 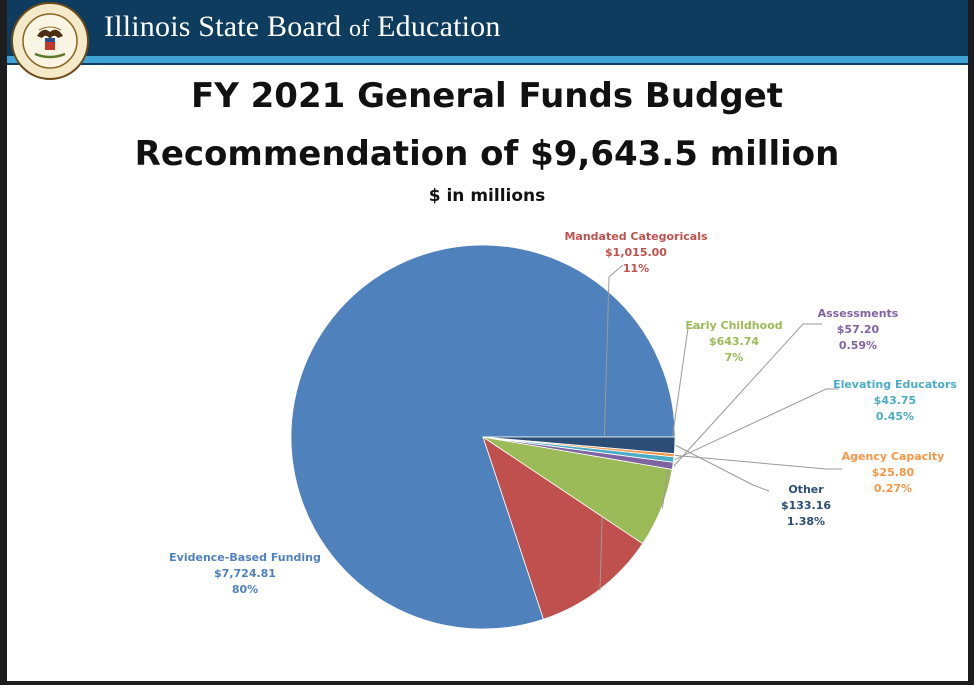 I want to click on data-label-agency-capacity: Agency Capacity $25.80 0.27%, so click(x=893, y=473).